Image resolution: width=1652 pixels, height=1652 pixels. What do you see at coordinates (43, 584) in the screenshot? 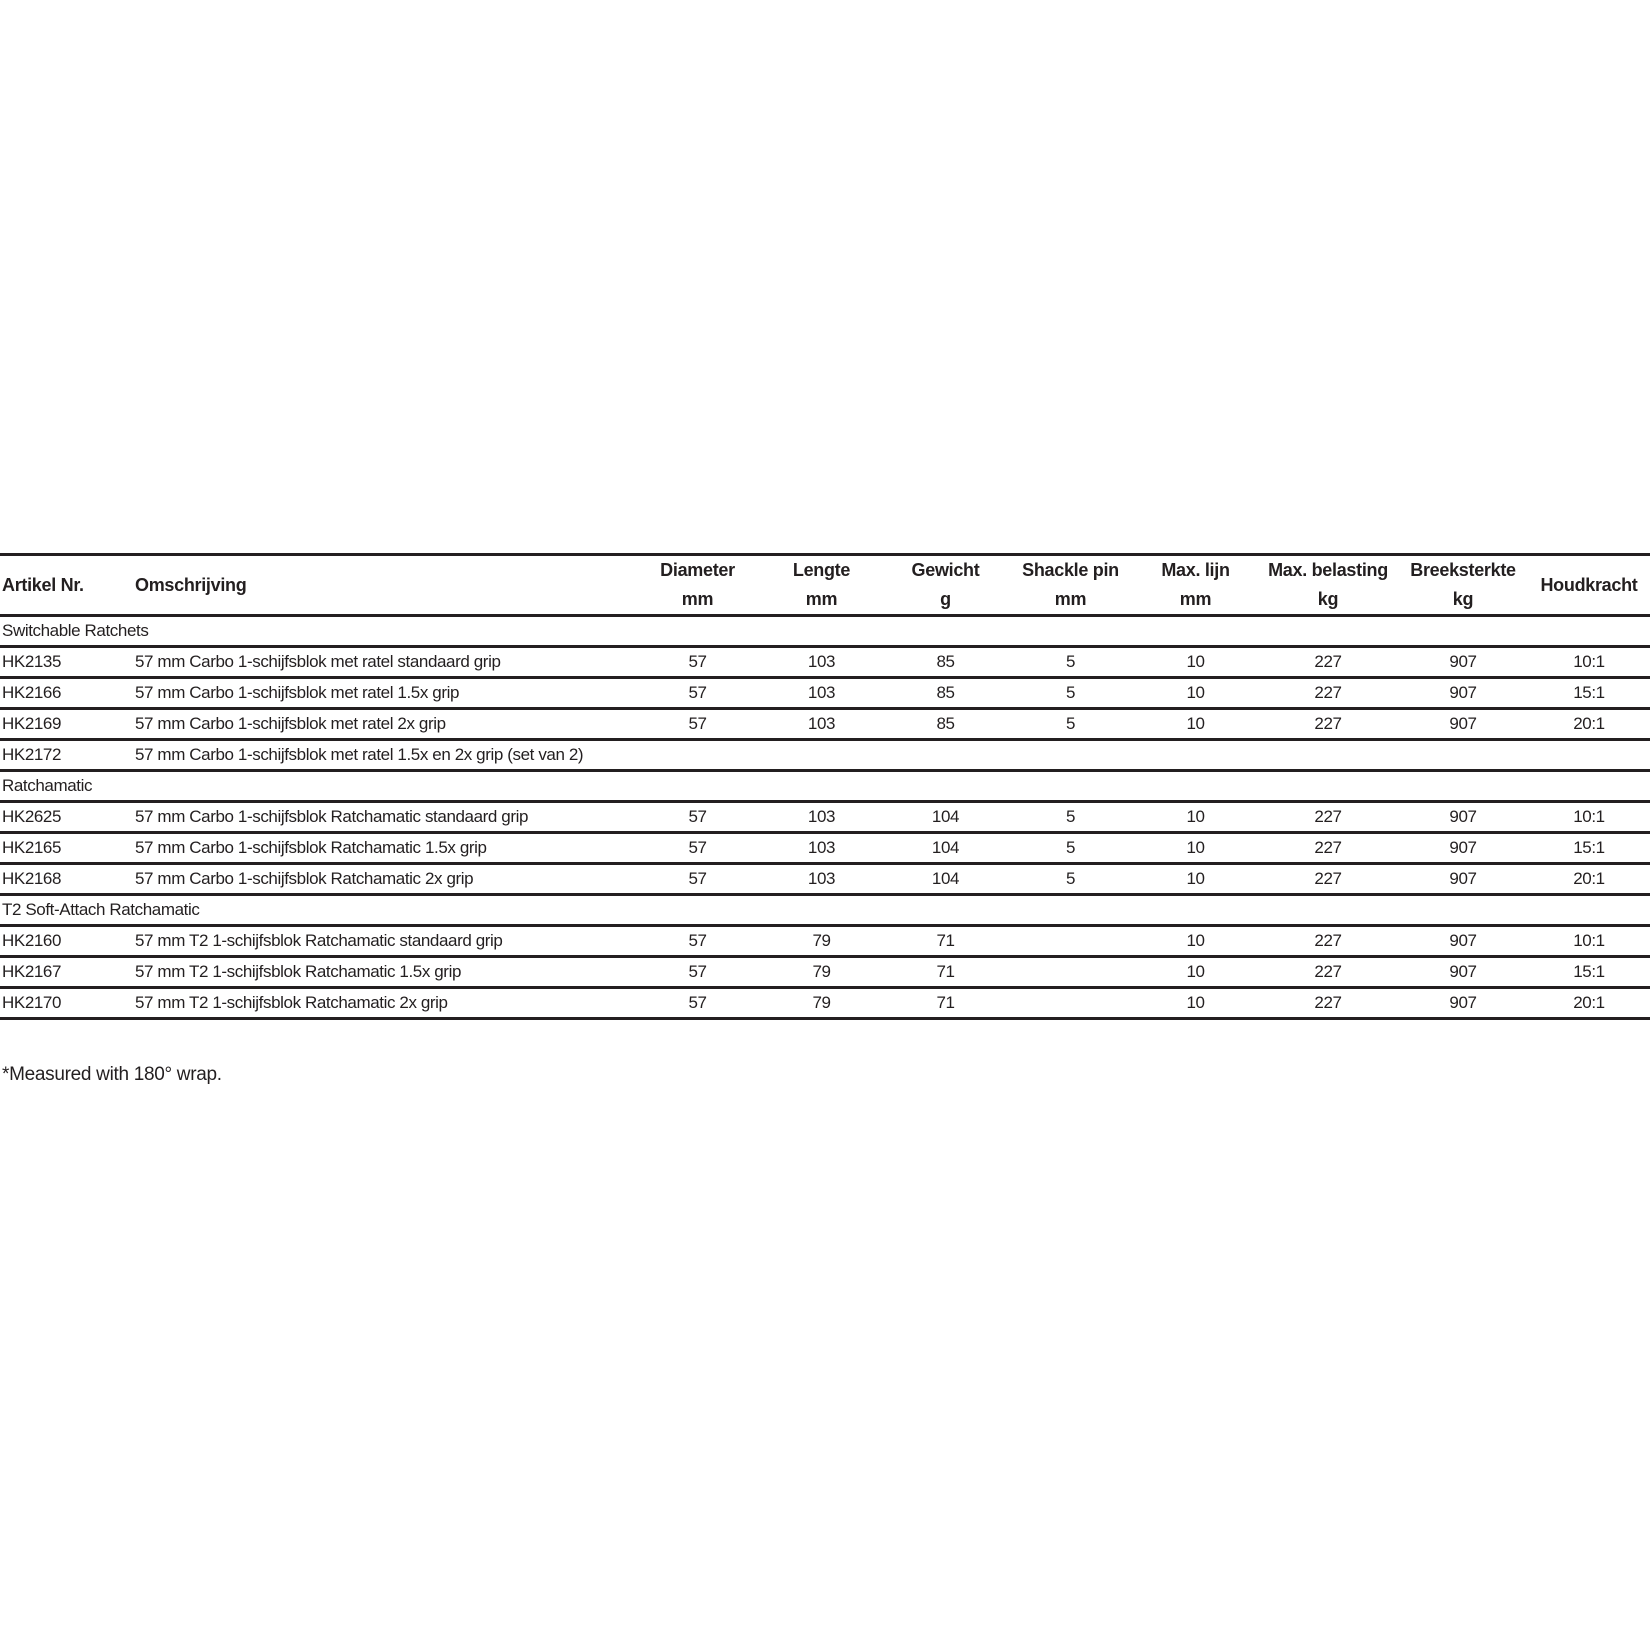
I see `column-header-label: Artikel Nr.` at bounding box center [43, 584].